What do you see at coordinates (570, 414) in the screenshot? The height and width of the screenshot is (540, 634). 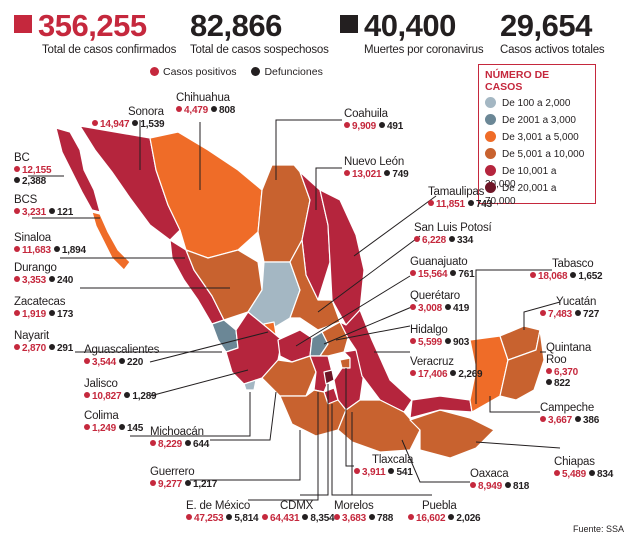 I see `label-campeche: Campeche 3,667 386` at bounding box center [570, 414].